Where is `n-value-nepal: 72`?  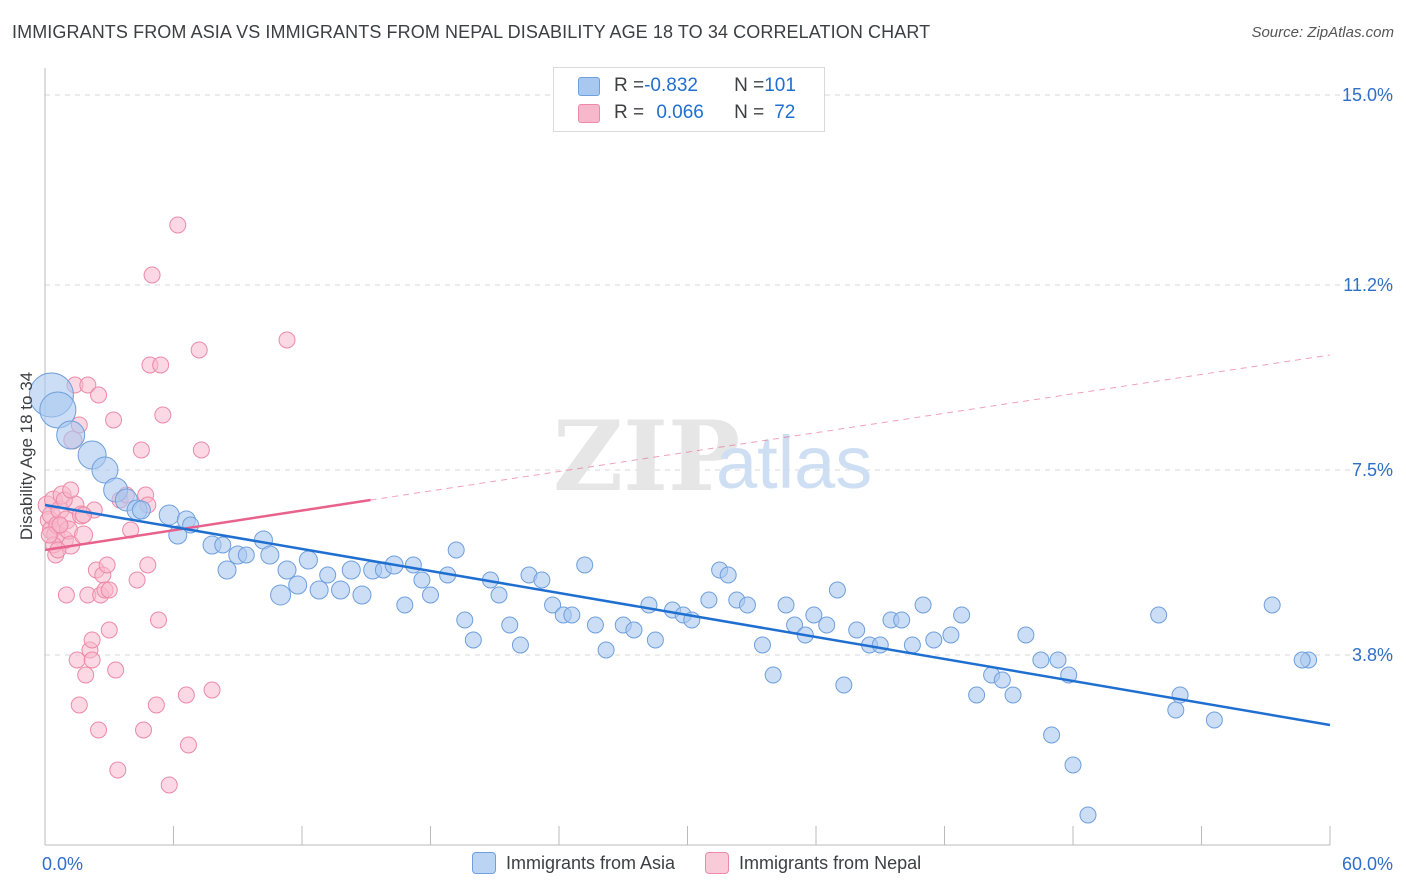
n-value-nepal: 72 is located at coordinates (785, 112).